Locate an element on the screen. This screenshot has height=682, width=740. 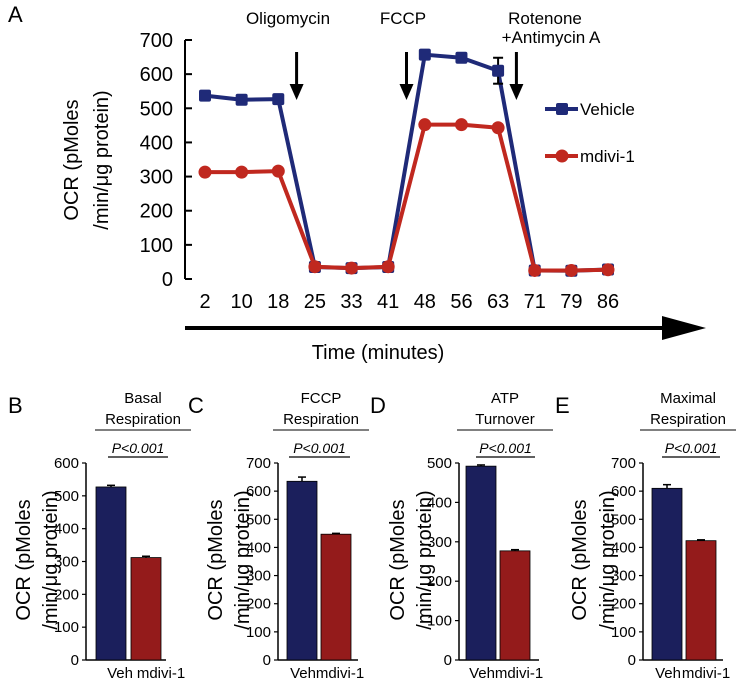
panel-c-y-tick-label: 700 is located at coordinates (258, 463).